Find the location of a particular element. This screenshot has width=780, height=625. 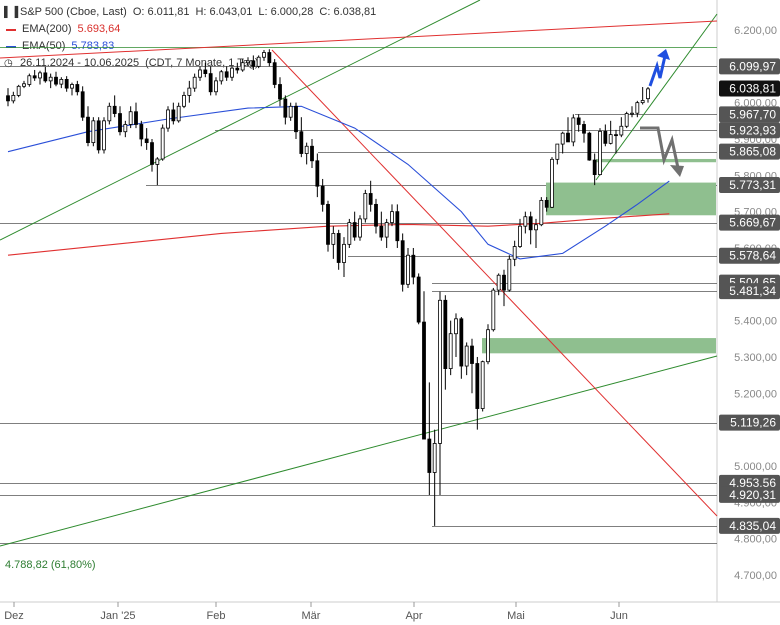

y-tick-label: 5.200,00 is located at coordinates (755, 394).